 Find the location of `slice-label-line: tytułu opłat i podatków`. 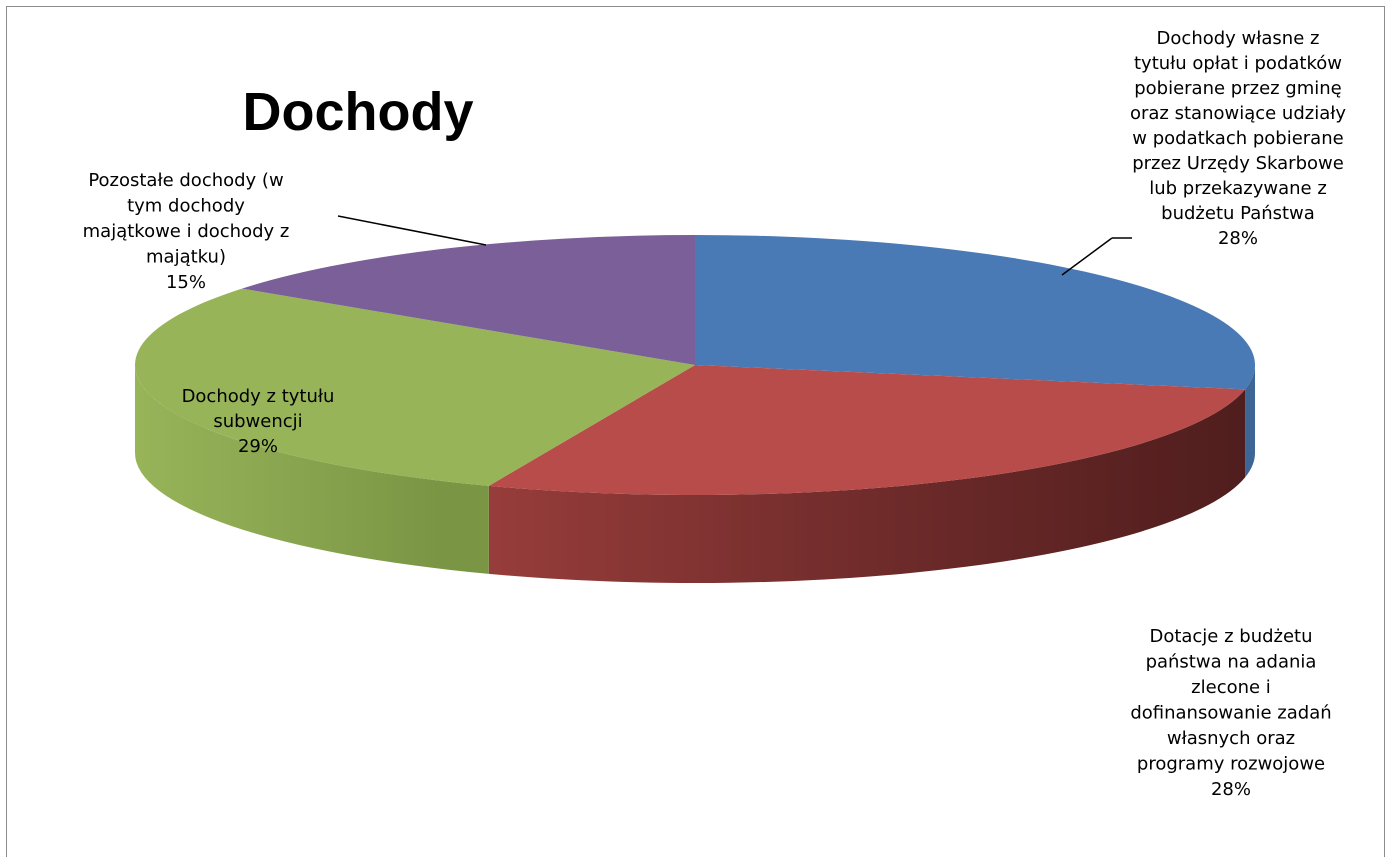

slice-label-line: tytułu opłat i podatków is located at coordinates (1238, 63).